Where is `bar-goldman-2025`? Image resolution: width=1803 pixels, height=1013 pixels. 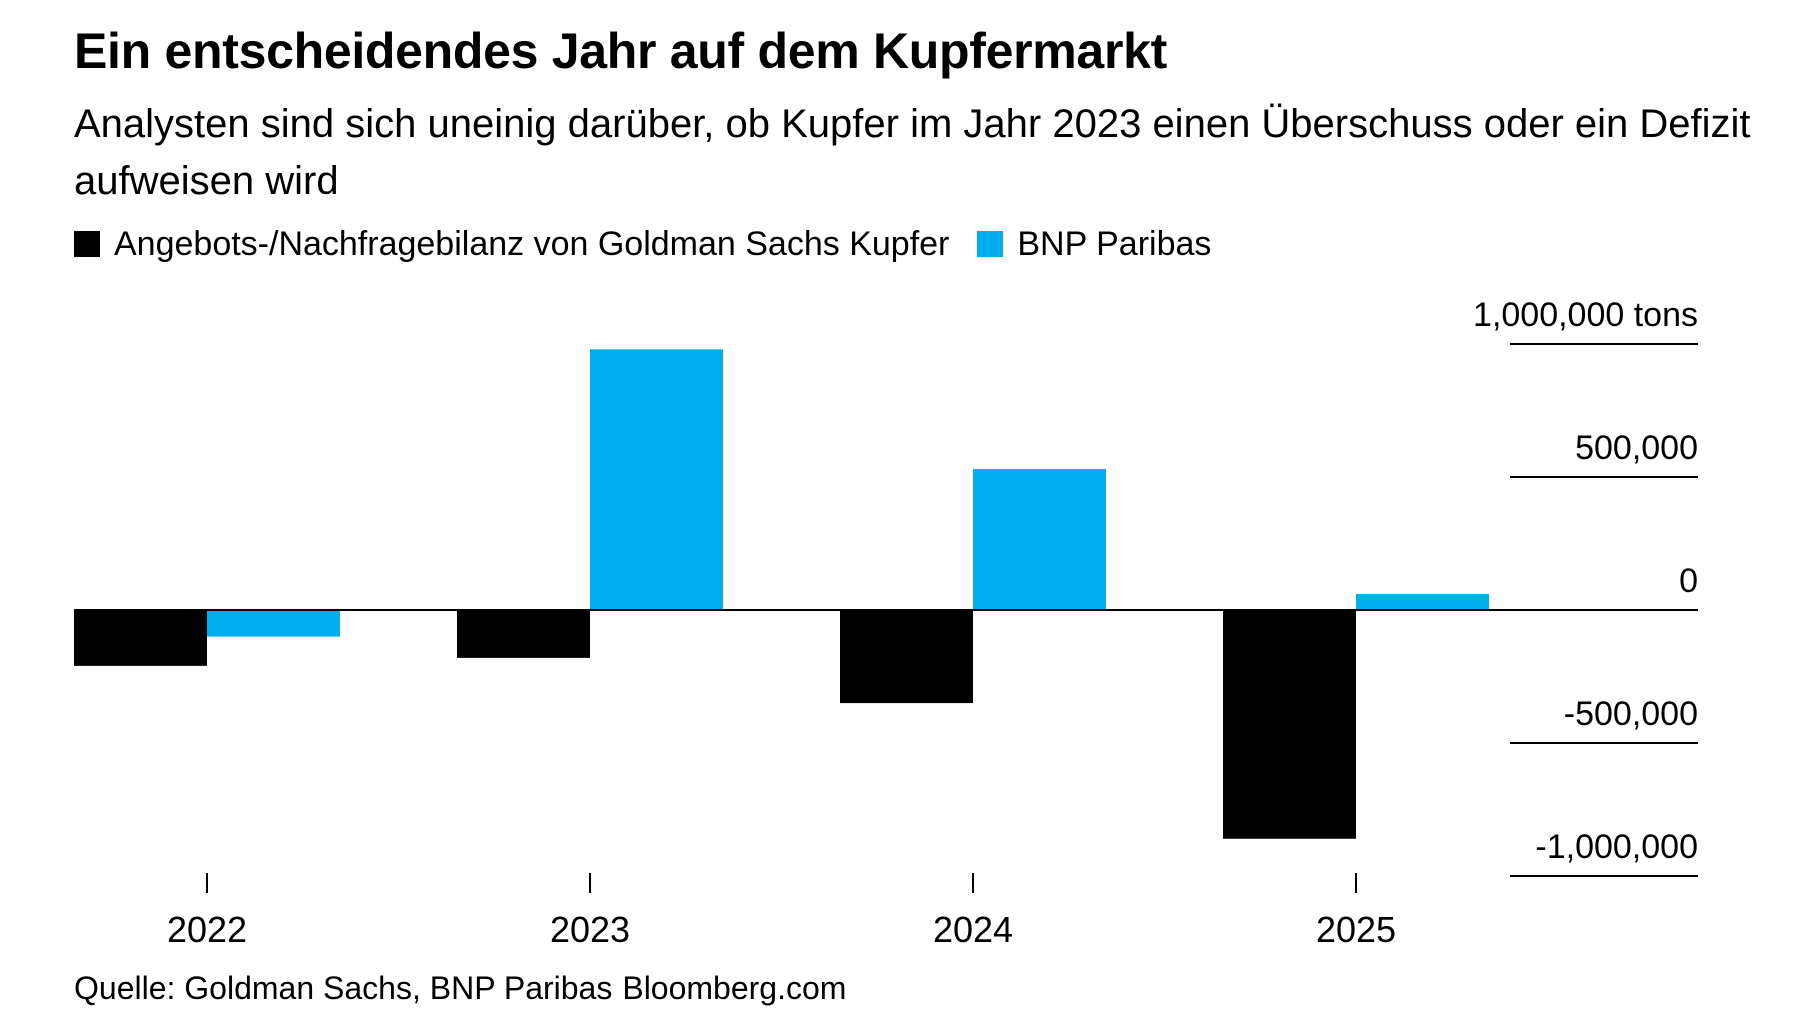 bar-goldman-2025 is located at coordinates (1289, 724).